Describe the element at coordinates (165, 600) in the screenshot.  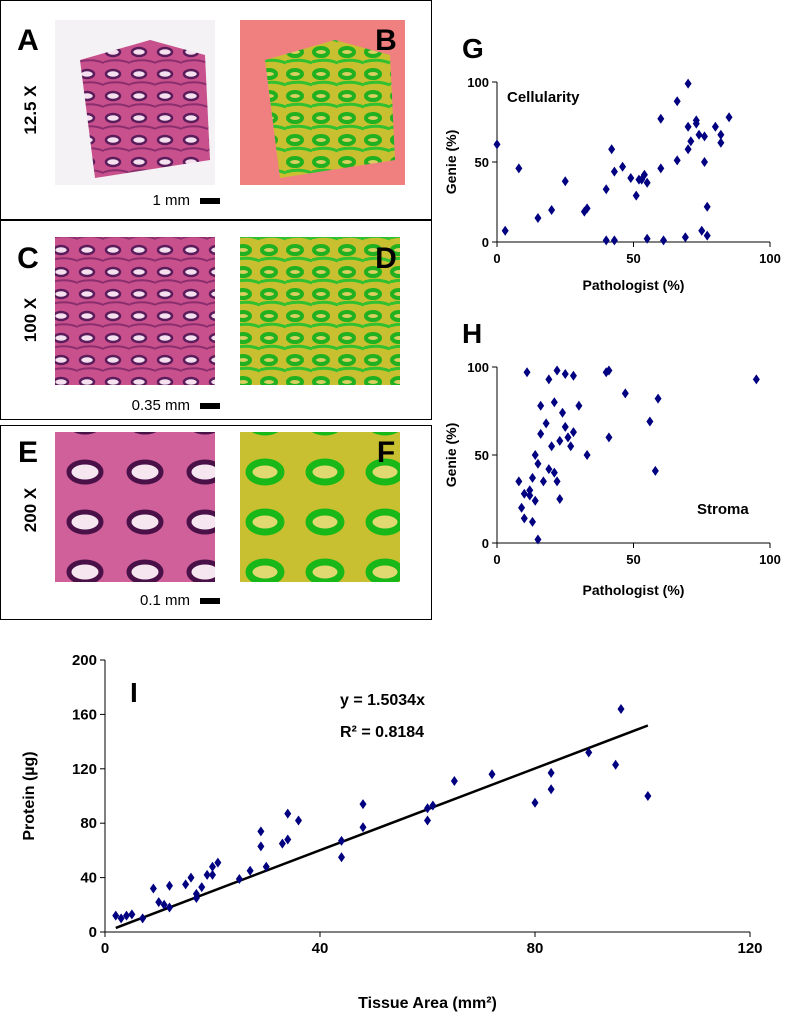
I see `scale-label: 0.1 mm` at that location.